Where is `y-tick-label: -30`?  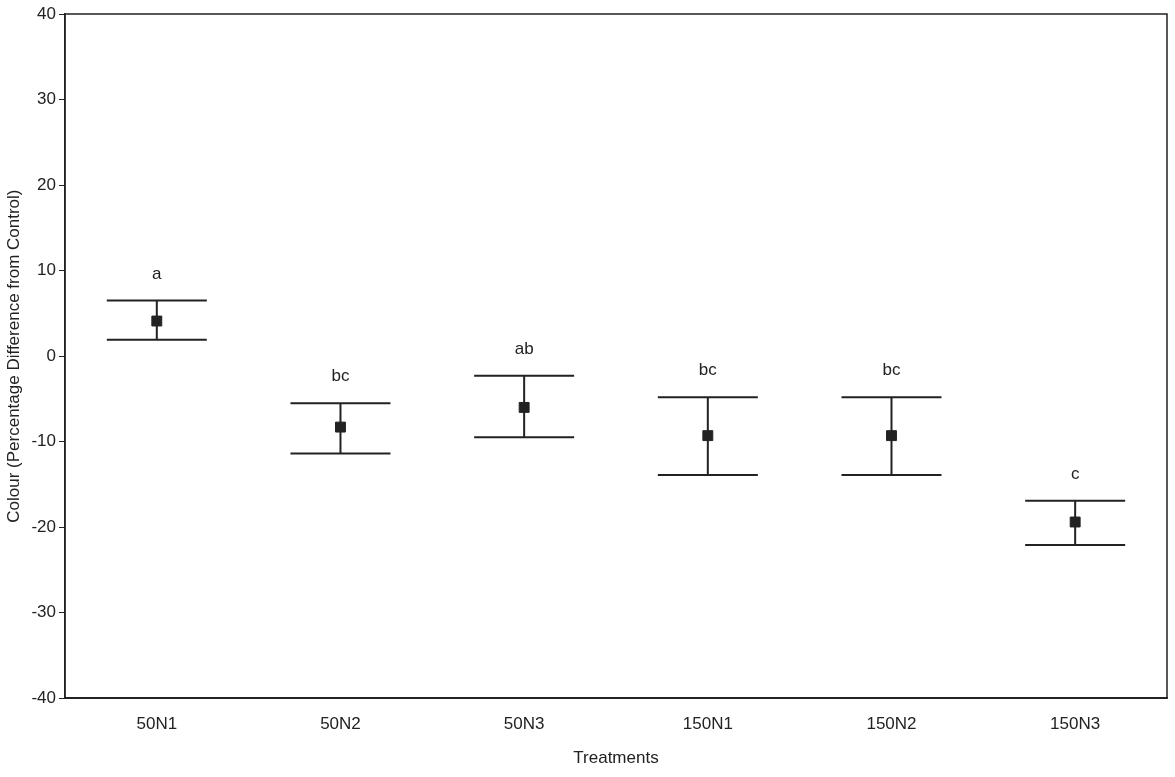
y-tick-label: -30 is located at coordinates (43, 612).